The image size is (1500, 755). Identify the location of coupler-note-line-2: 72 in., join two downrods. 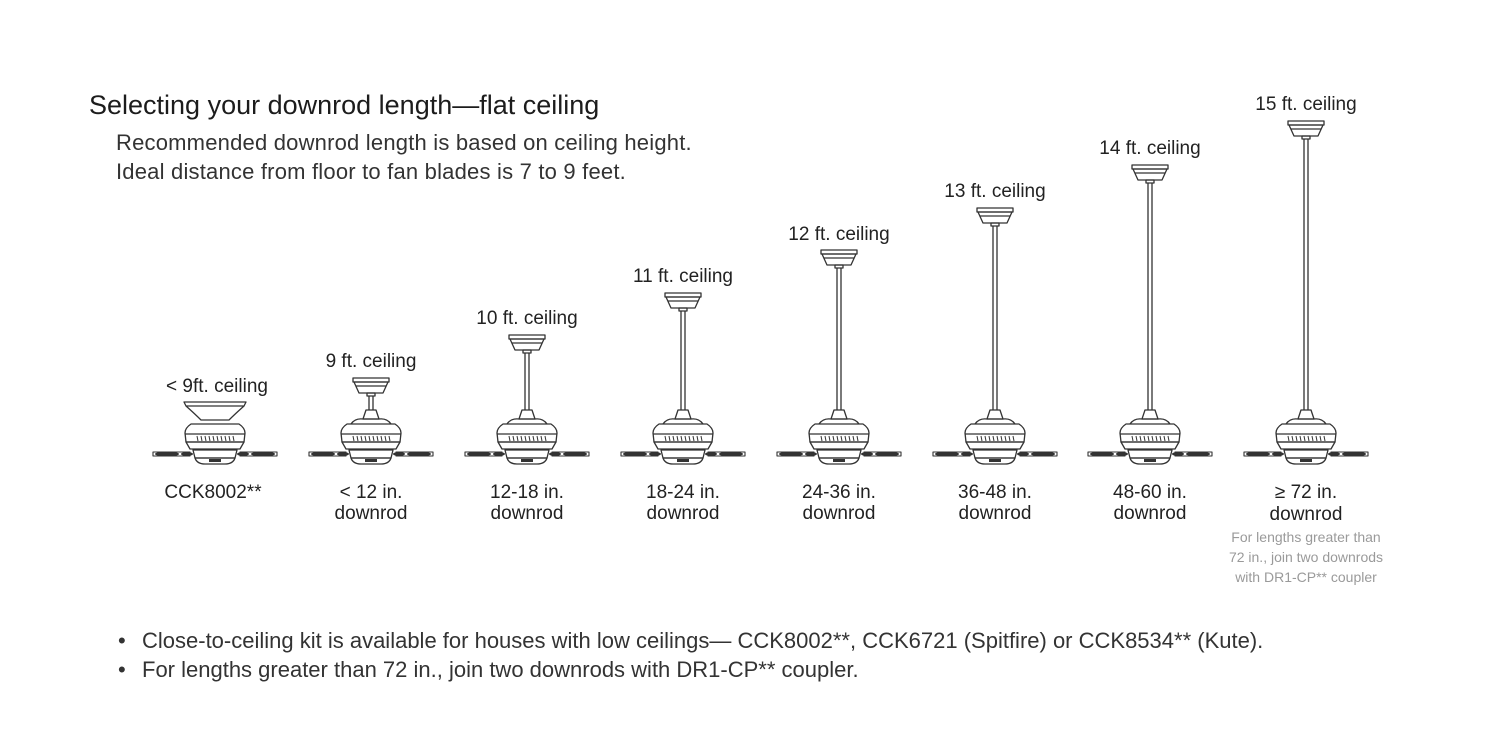
(1306, 557).